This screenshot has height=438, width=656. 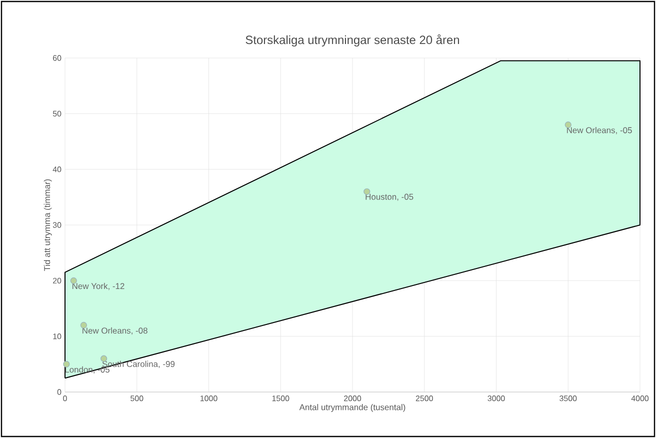 I want to click on x-axis-title: Antal utrymmande (tusental), so click(x=352, y=408).